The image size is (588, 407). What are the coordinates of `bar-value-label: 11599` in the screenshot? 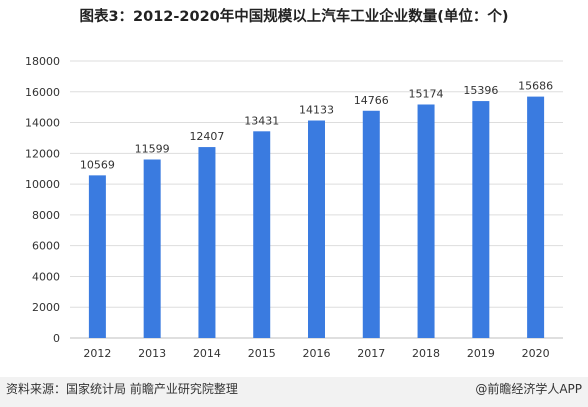 It's located at (152, 149).